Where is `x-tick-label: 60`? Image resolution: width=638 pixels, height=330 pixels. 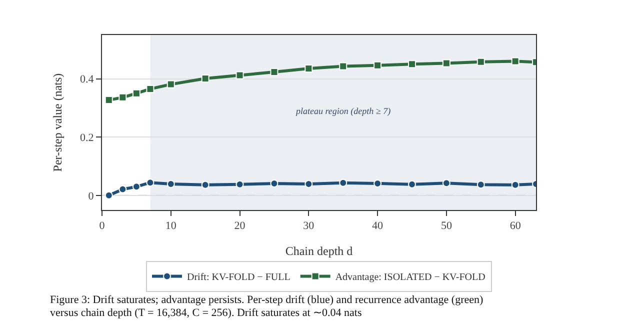
x-tick-label: 60 is located at coordinates (516, 226).